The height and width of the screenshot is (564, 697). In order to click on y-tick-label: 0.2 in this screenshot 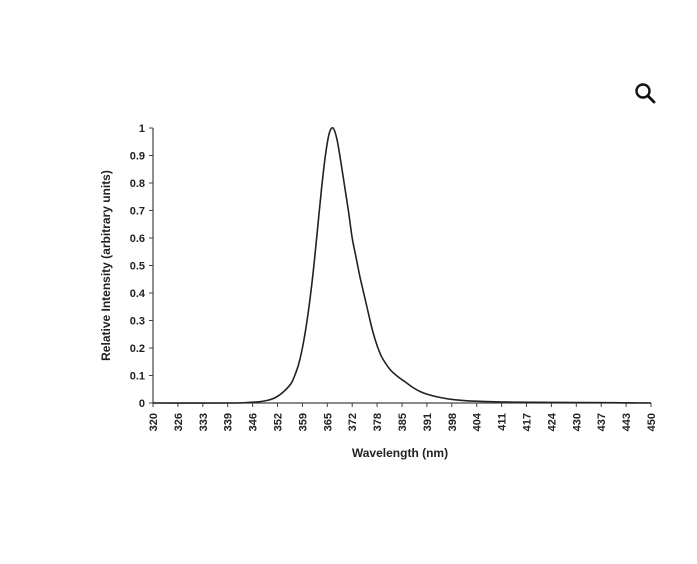, I will do `click(137, 349)`.